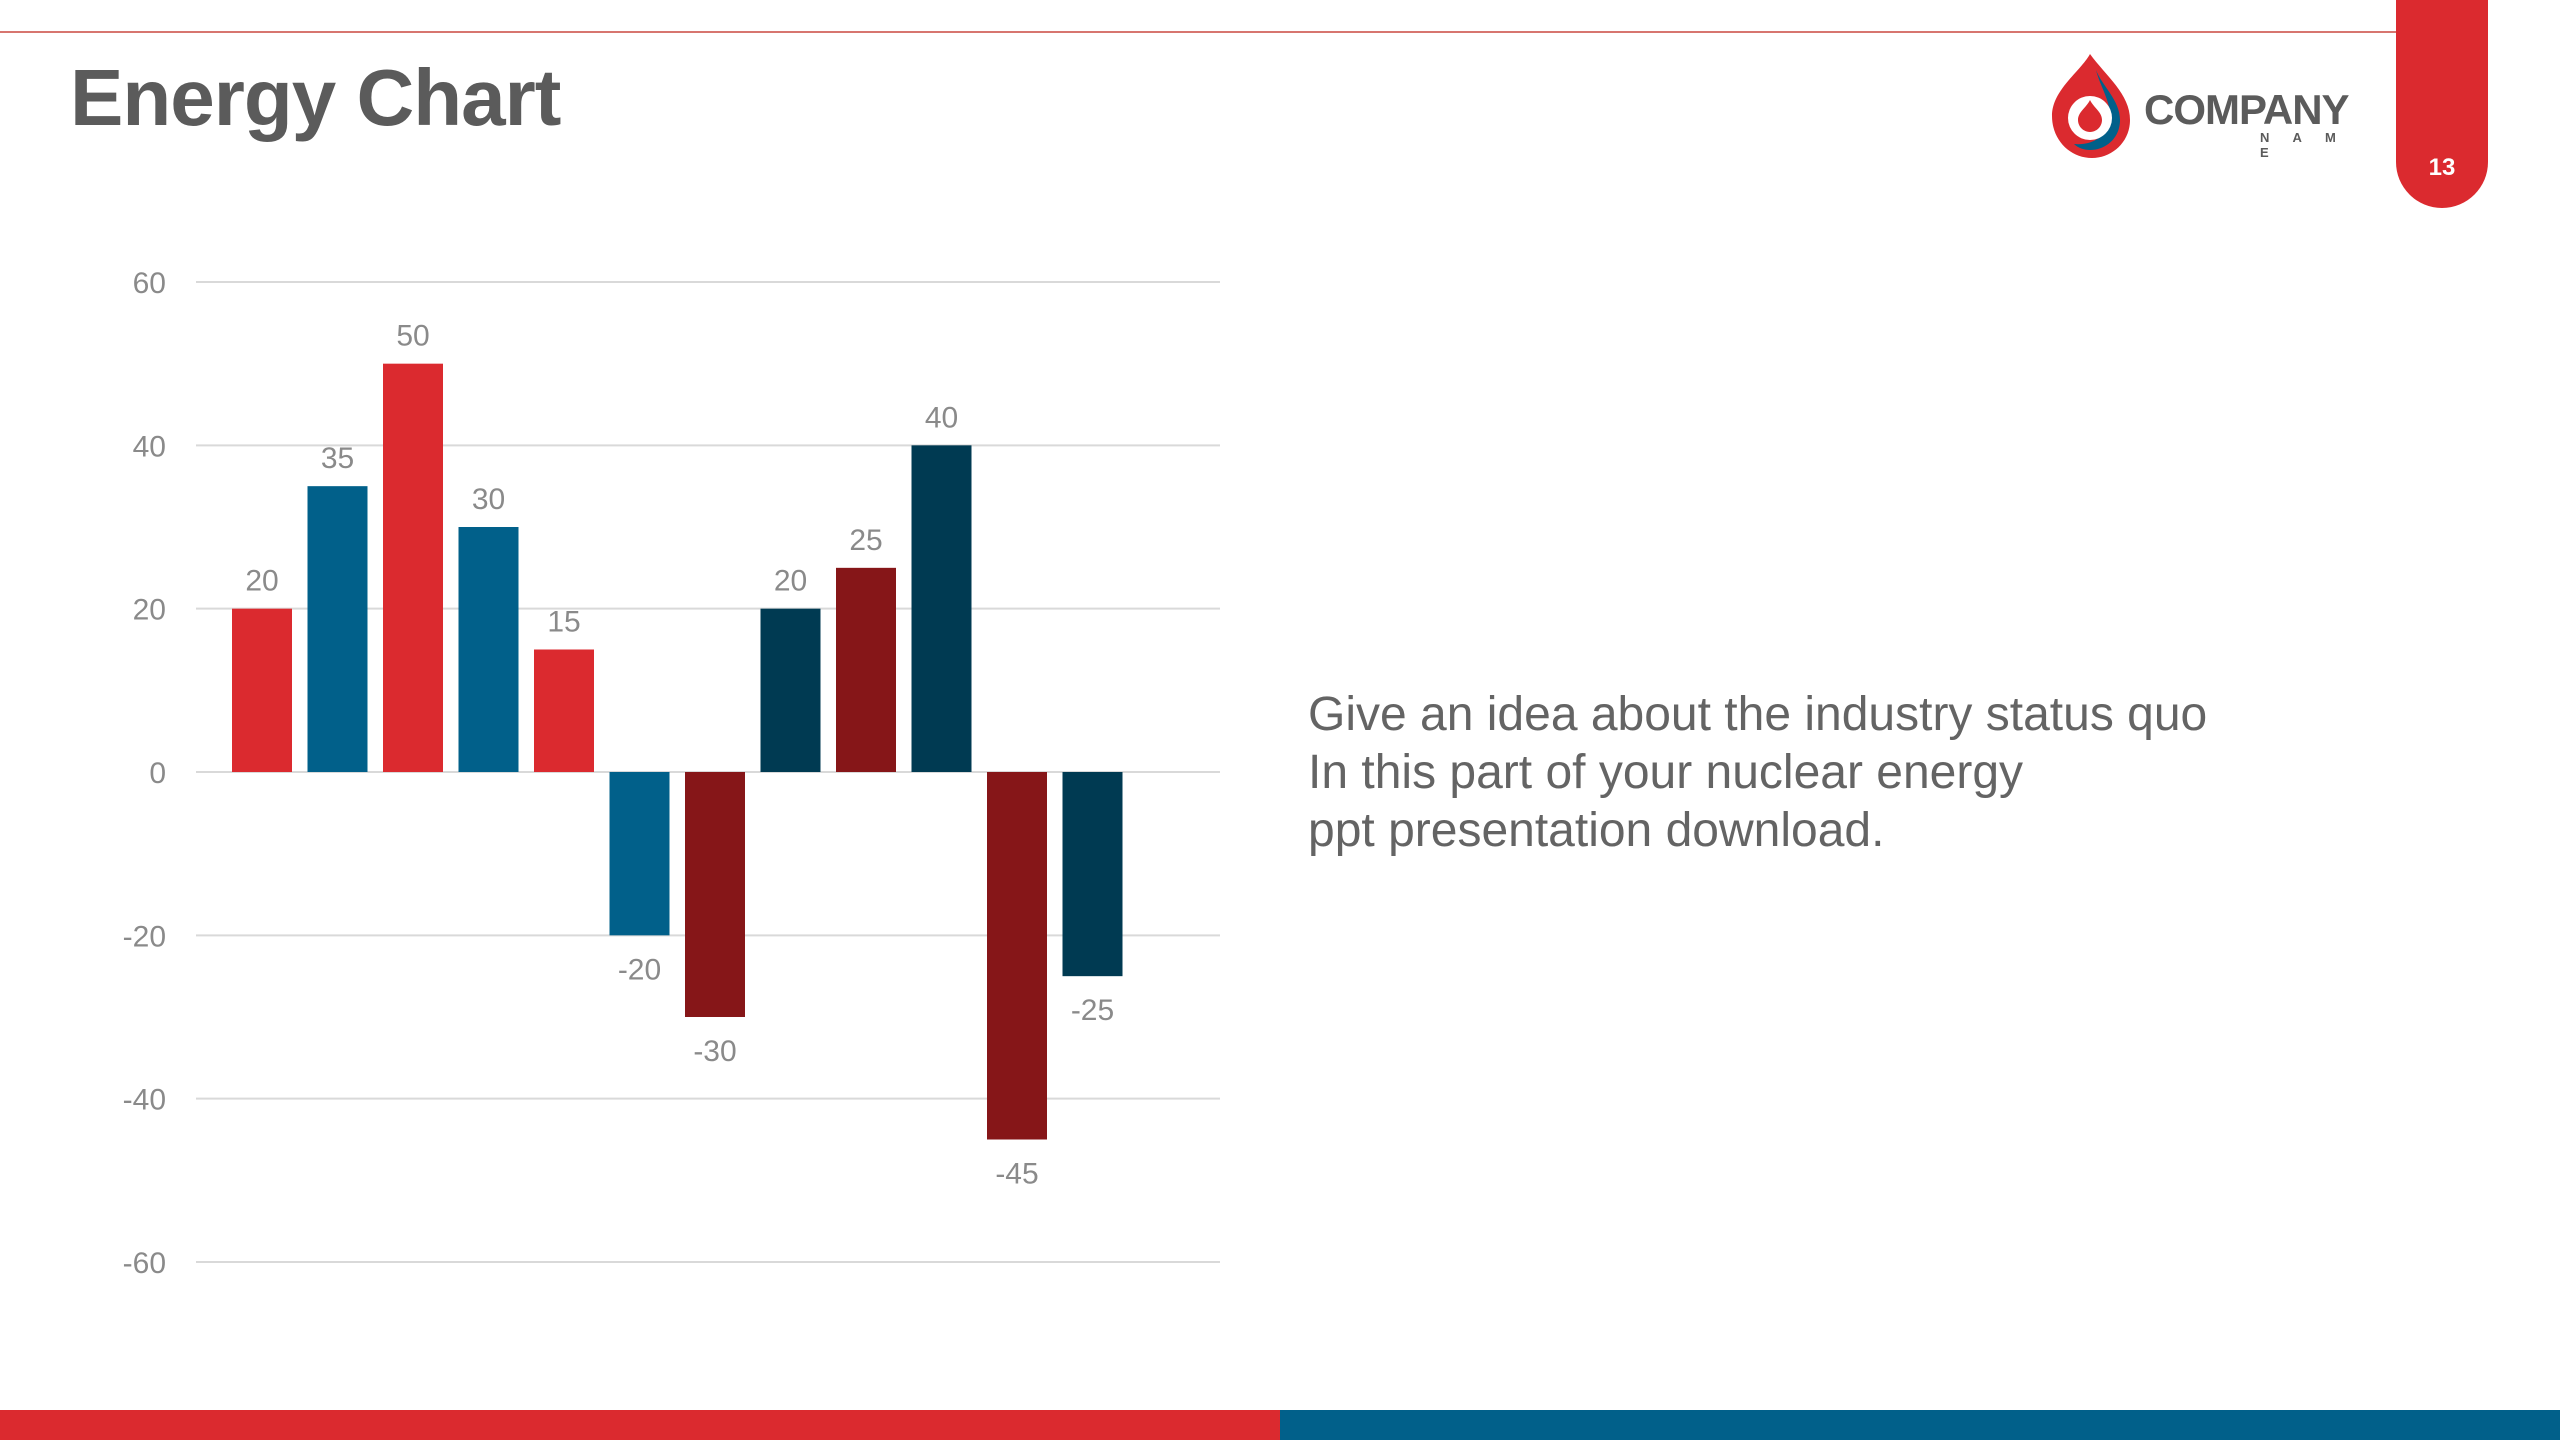 The image size is (2560, 1440). I want to click on data-label-2: 35, so click(337, 458).